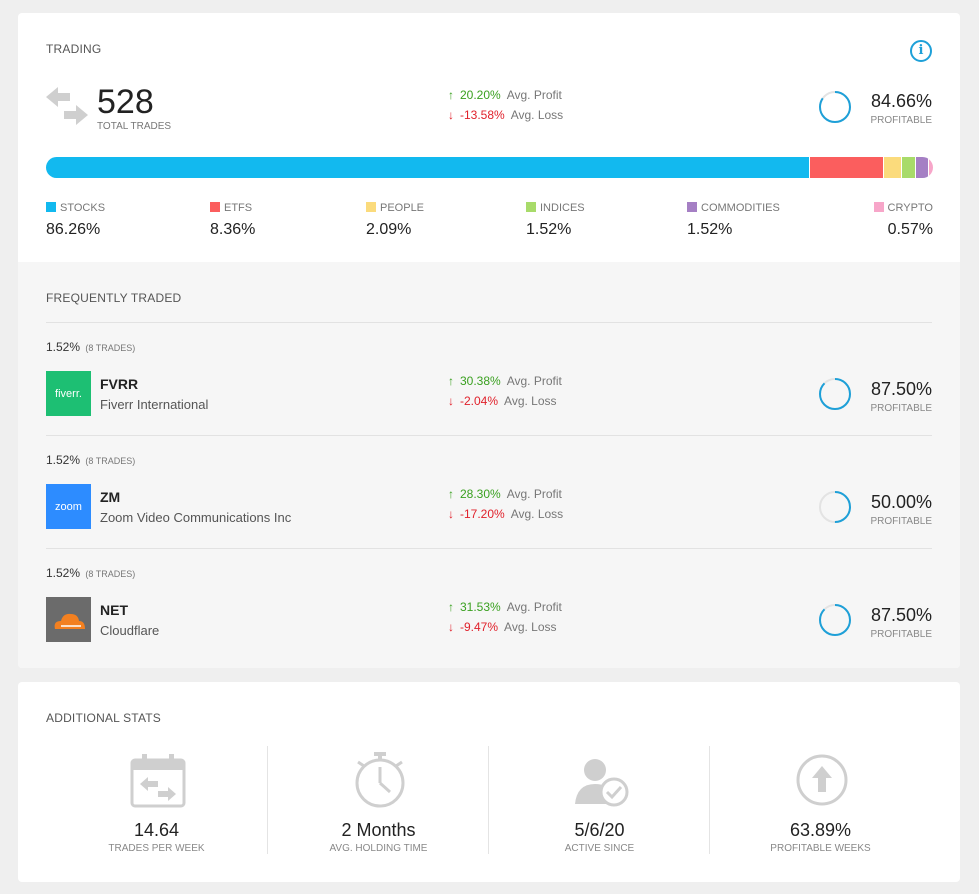 The height and width of the screenshot is (894, 979). I want to click on ticker: FVRR, so click(119, 384).